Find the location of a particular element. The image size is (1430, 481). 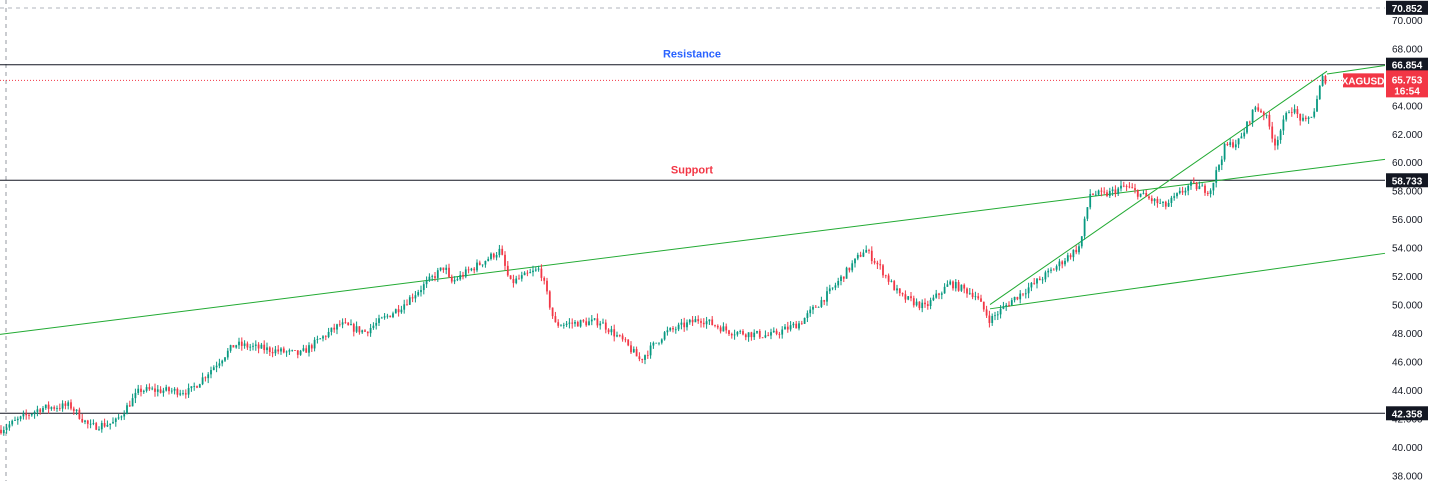

y-tick-label: 38.000 is located at coordinates (1407, 476).